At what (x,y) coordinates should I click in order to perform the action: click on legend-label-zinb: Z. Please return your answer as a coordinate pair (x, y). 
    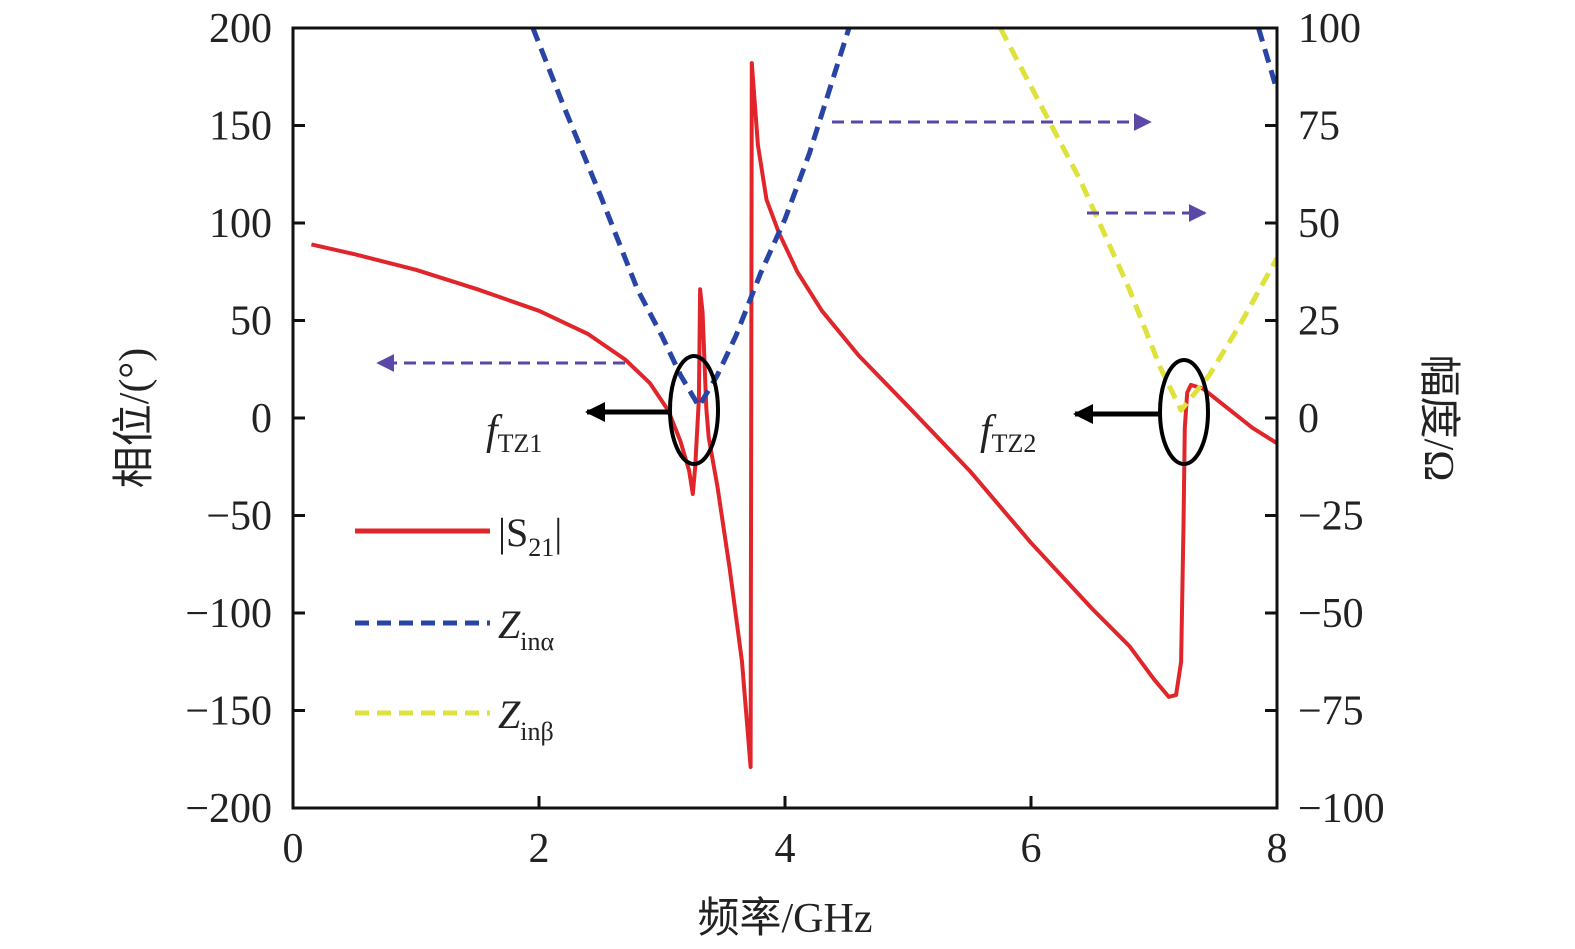
    Looking at the image, I should click on (509, 714).